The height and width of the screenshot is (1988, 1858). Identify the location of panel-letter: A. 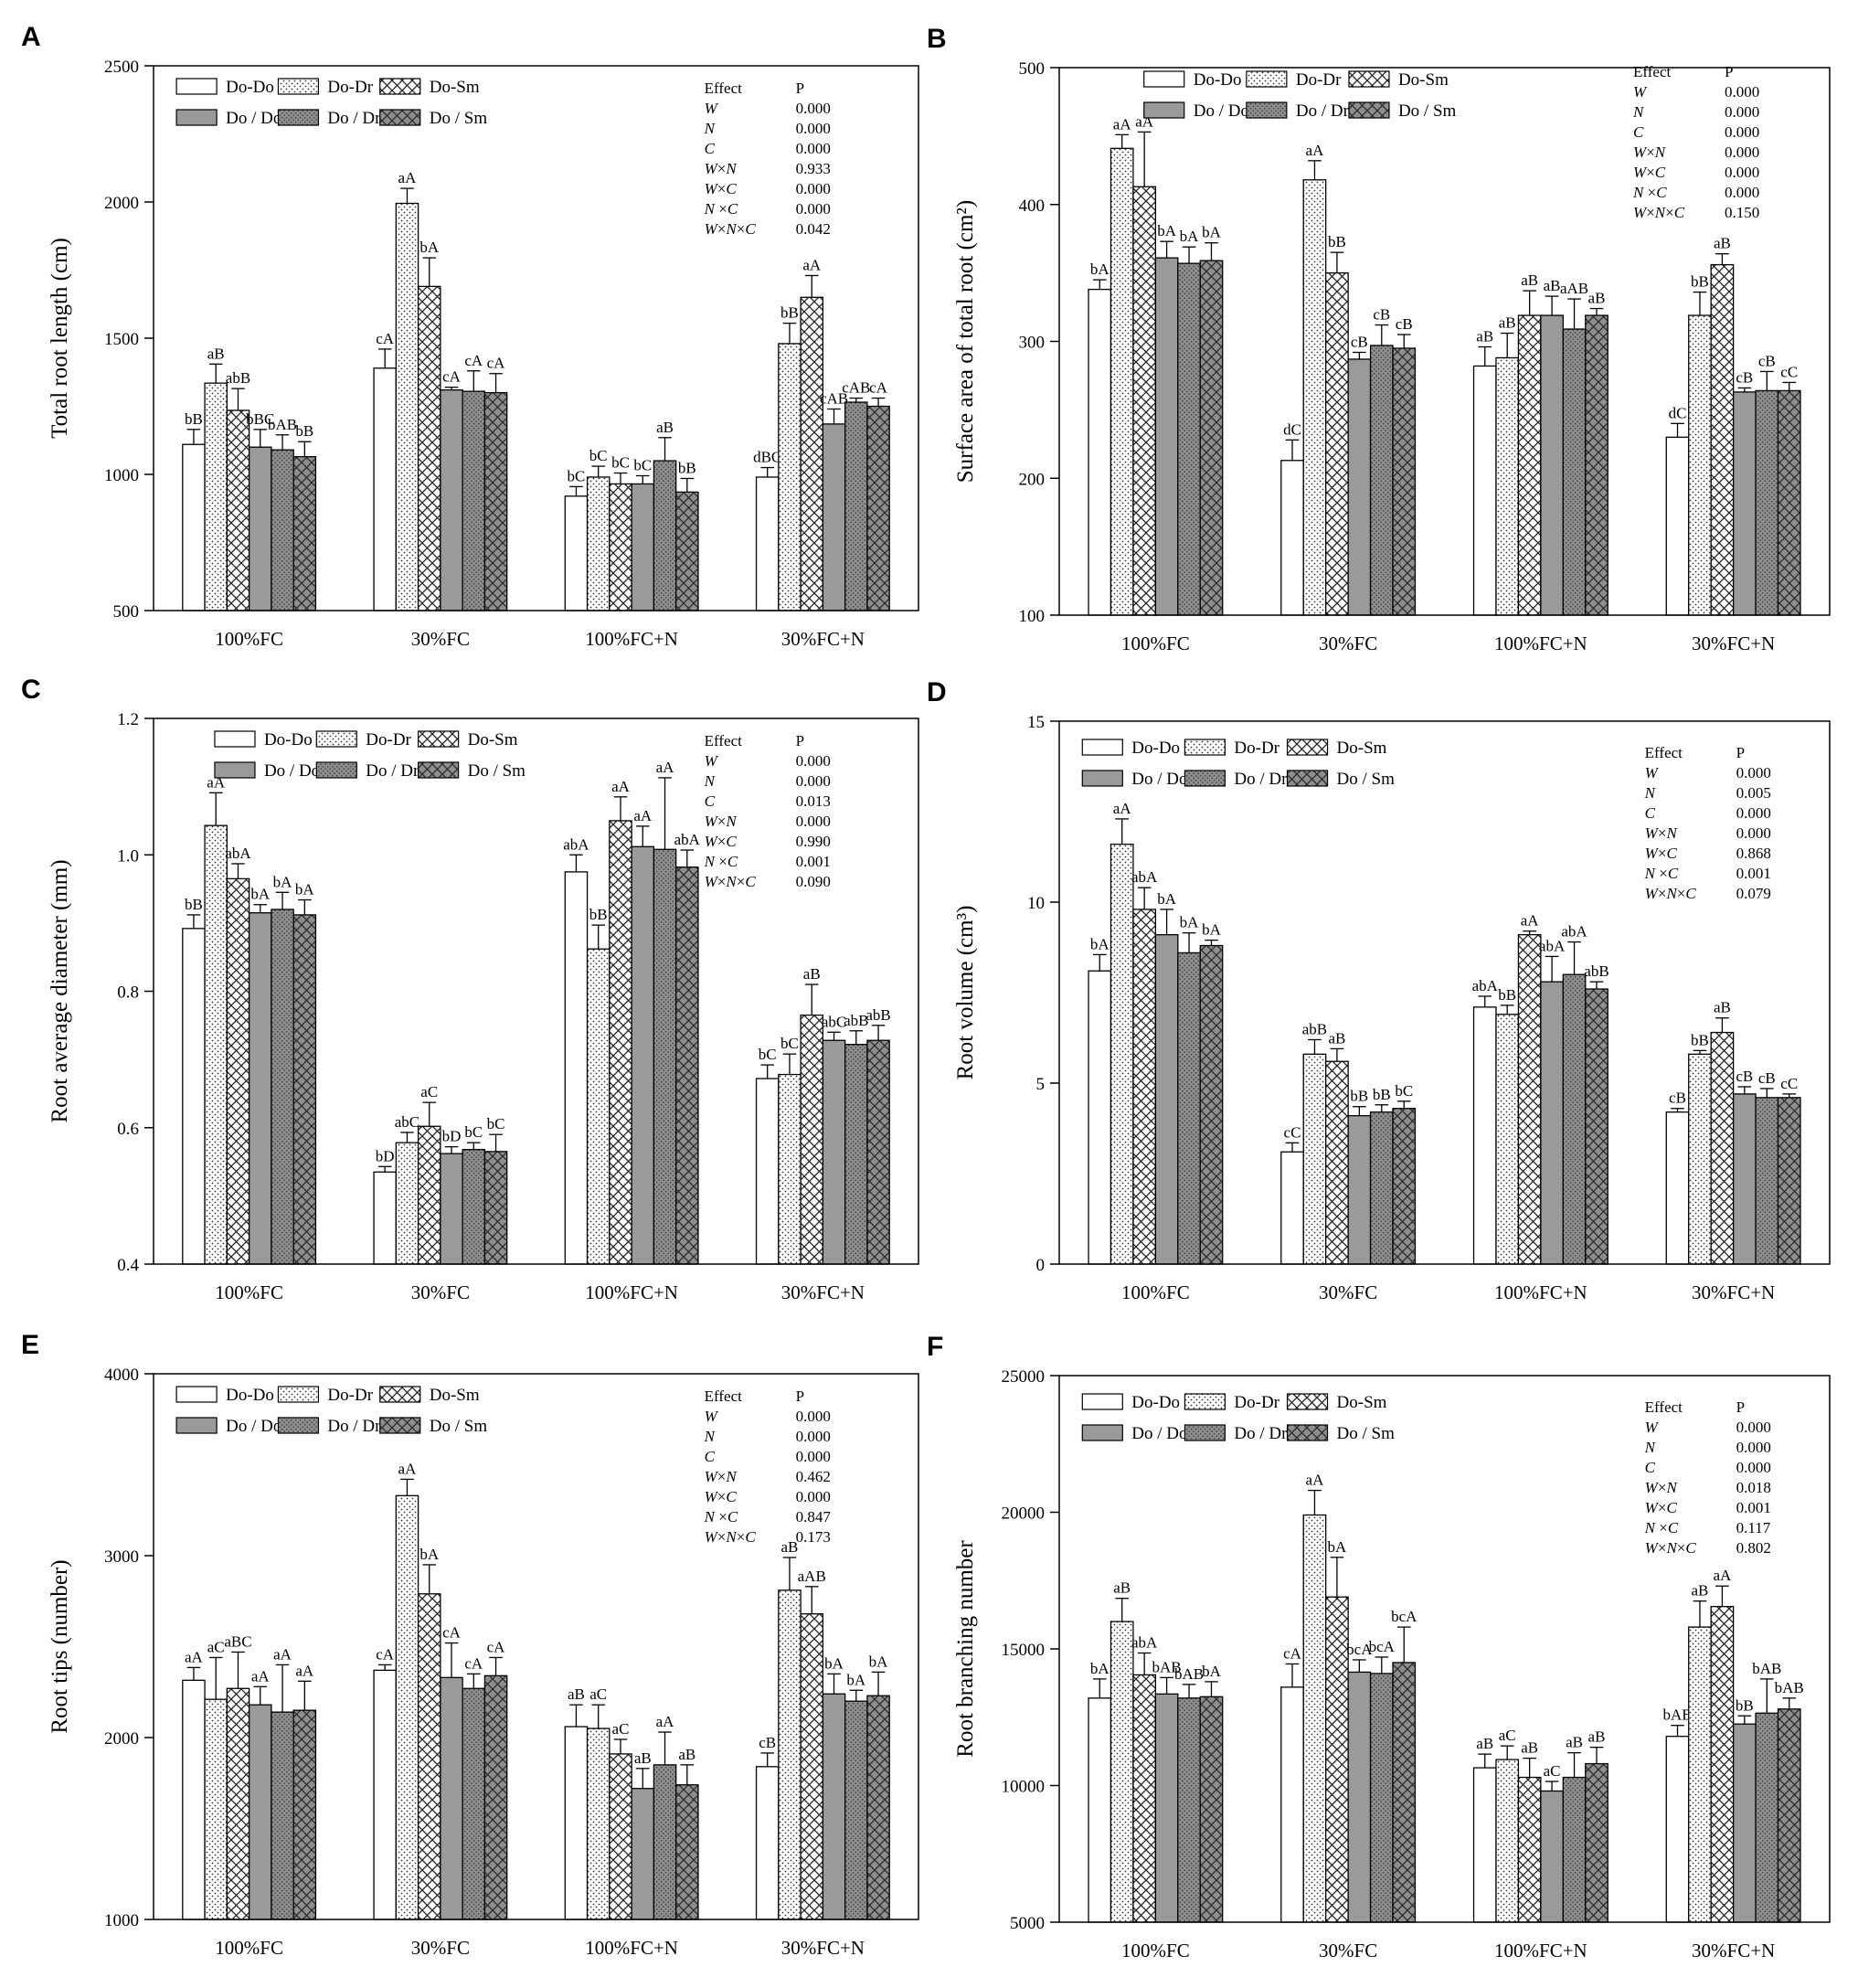
(31, 37).